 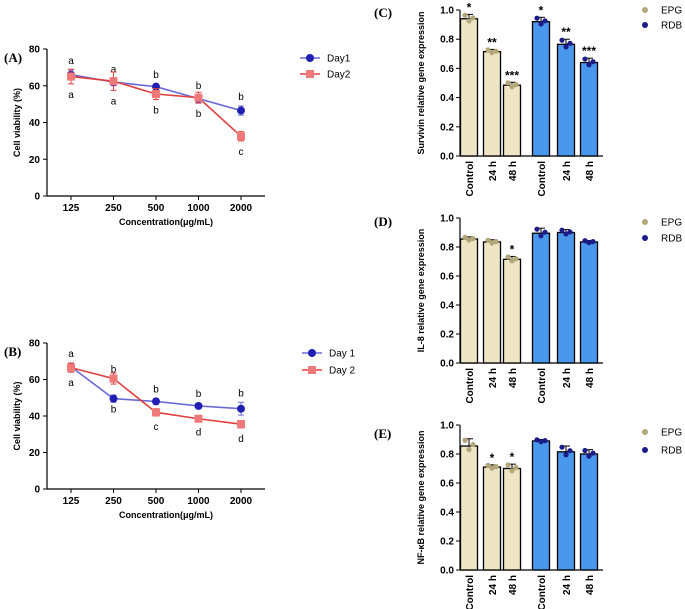 What do you see at coordinates (35, 453) in the screenshot?
I see `y-tick-label: 20` at bounding box center [35, 453].